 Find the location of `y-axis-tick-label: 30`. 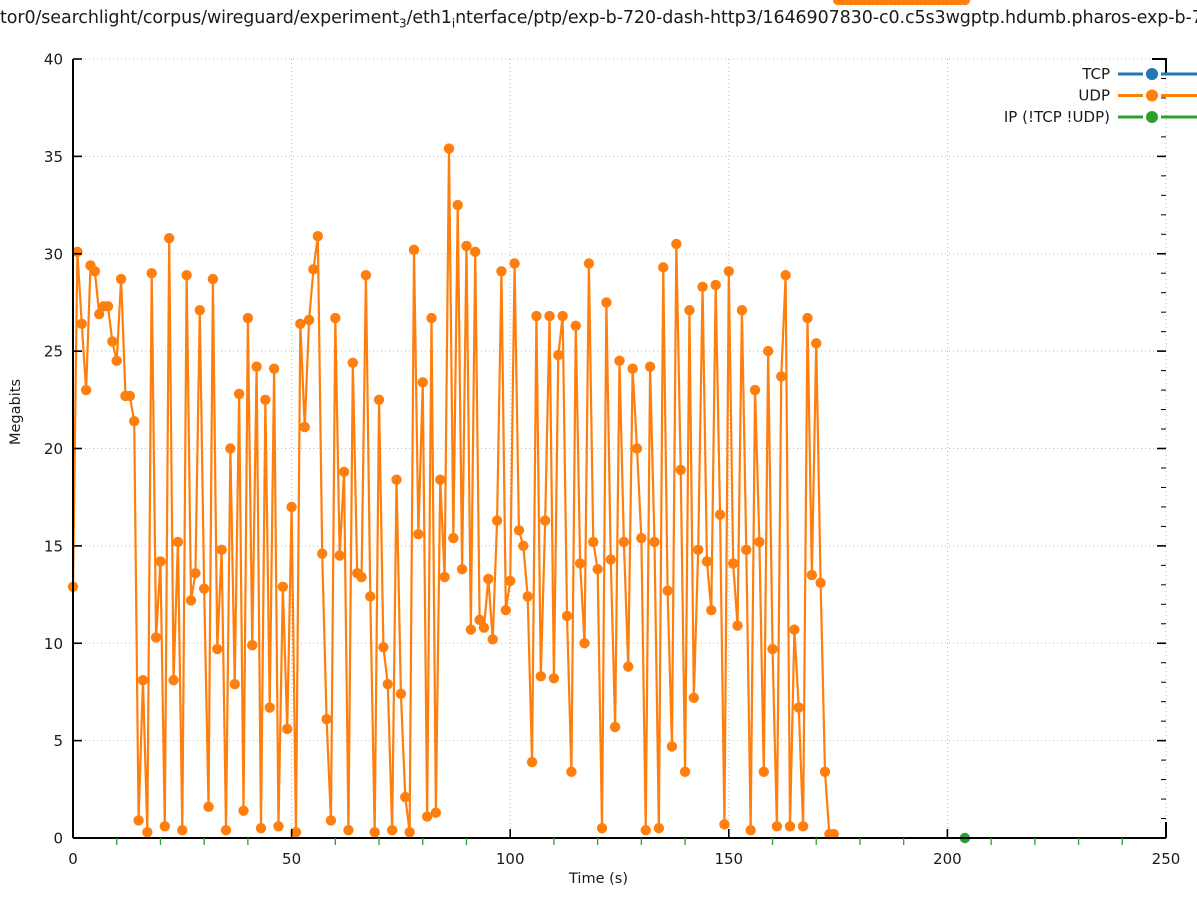

y-axis-tick-label: 30 is located at coordinates (53, 254).